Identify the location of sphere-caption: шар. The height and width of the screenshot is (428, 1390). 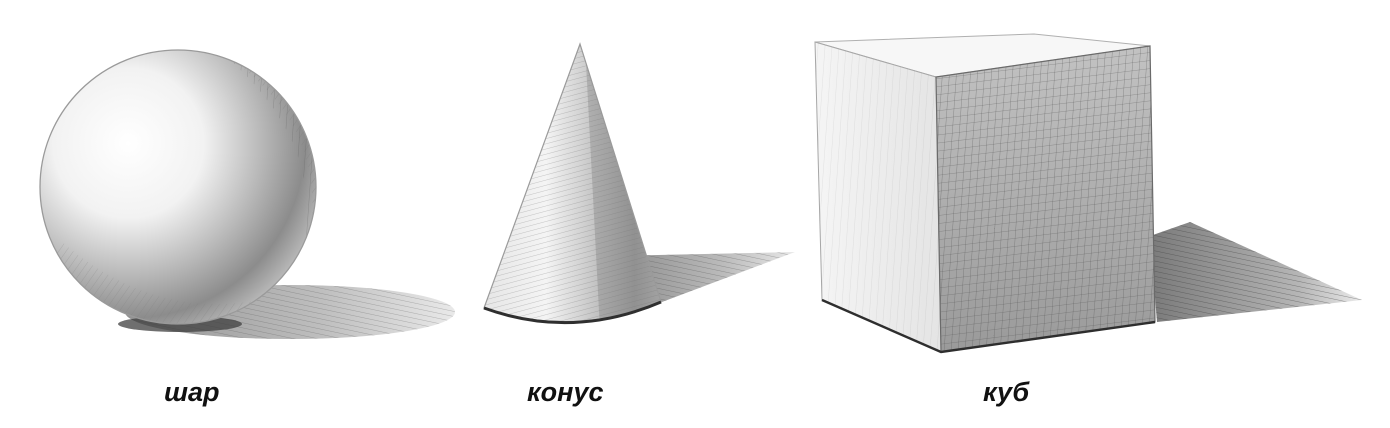
(192, 392).